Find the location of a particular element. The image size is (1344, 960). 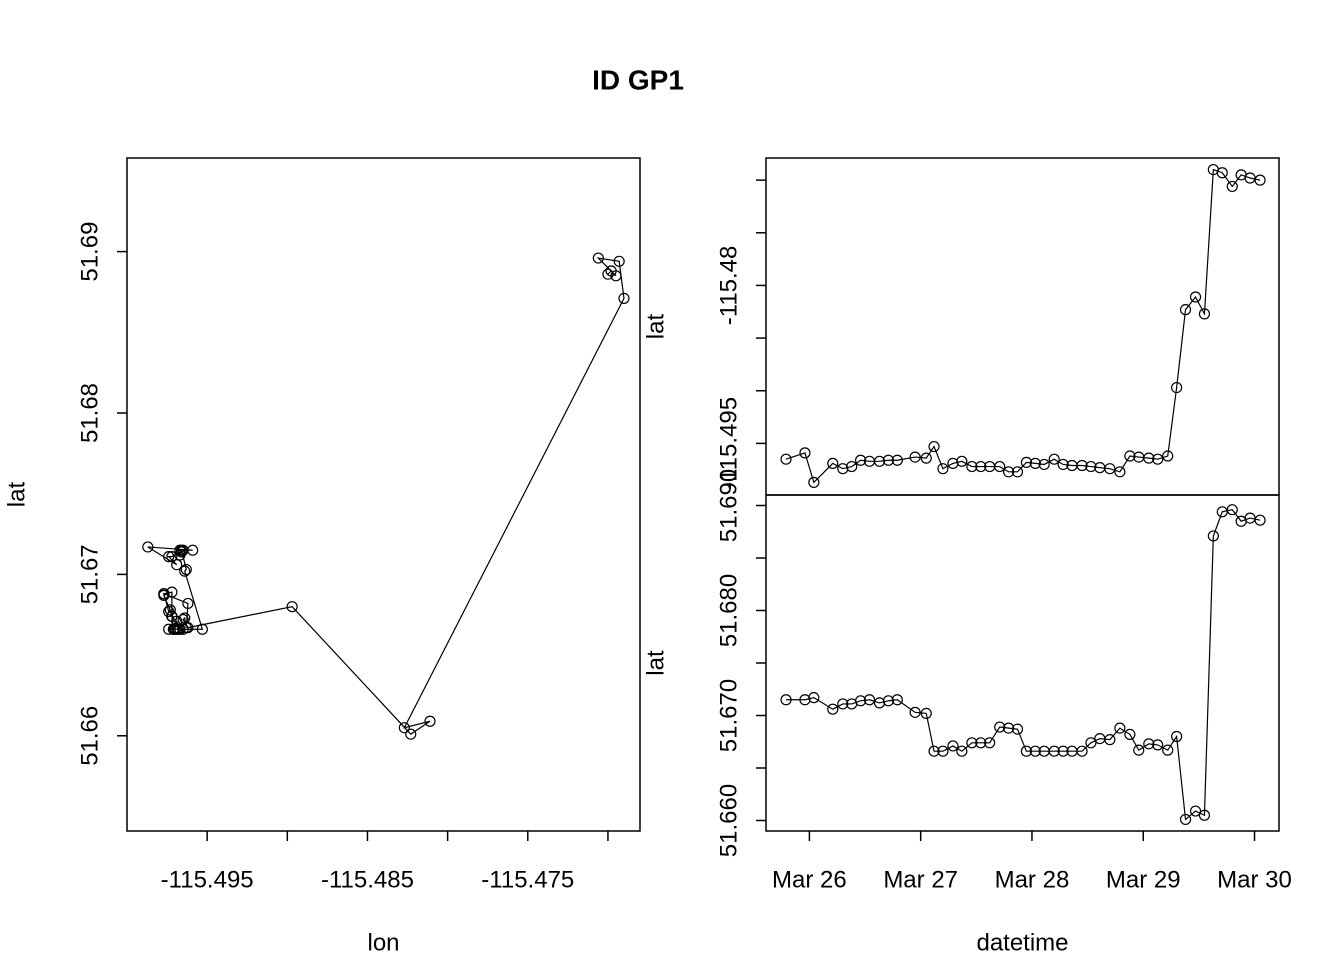

x-tick-label: -115.485 is located at coordinates (367, 879).